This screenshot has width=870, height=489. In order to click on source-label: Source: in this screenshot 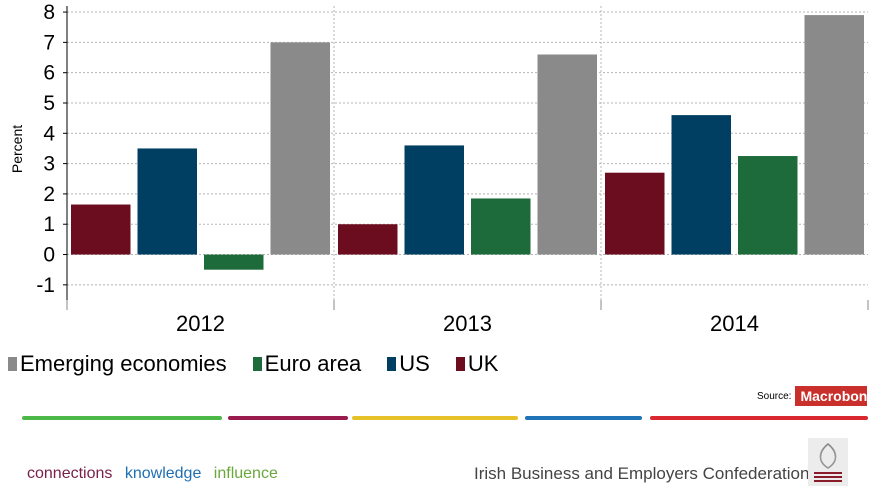, I will do `click(774, 396)`.